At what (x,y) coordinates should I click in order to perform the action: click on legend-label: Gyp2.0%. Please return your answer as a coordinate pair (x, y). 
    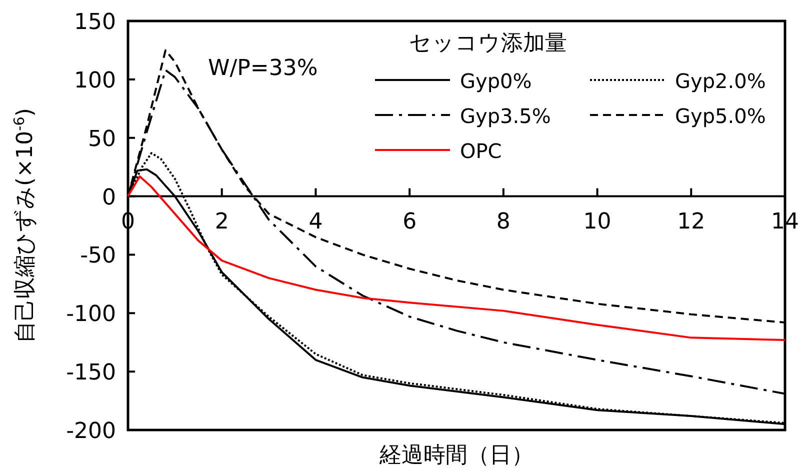
    Looking at the image, I should click on (720, 81).